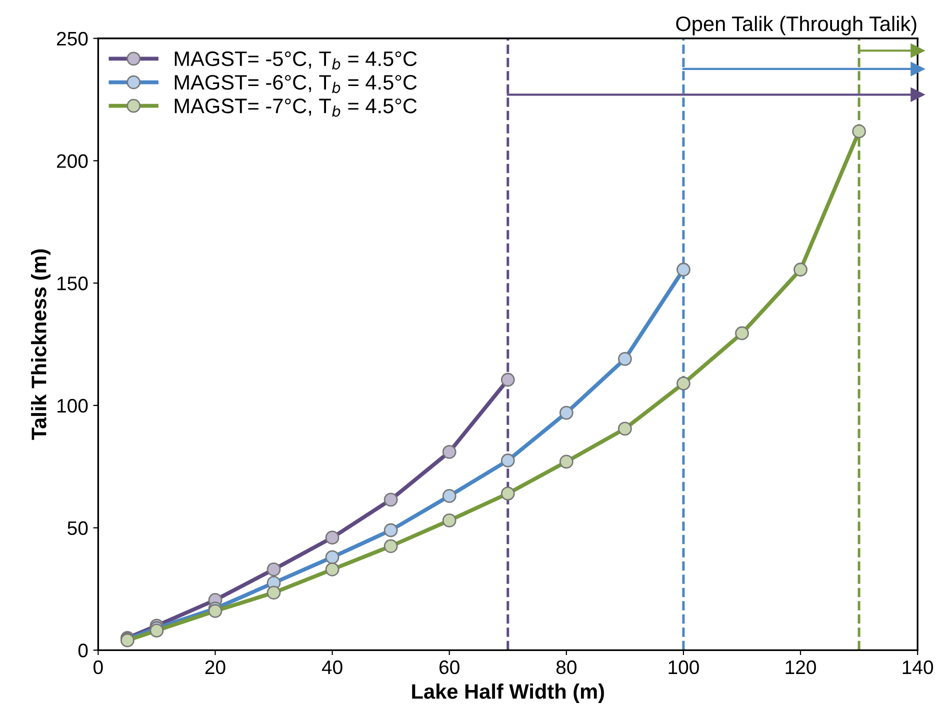 This screenshot has width=944, height=724. What do you see at coordinates (295, 84) in the screenshot?
I see `legend-label: MAGST= -6°C, T$_{b}$ = 4.5°C` at bounding box center [295, 84].